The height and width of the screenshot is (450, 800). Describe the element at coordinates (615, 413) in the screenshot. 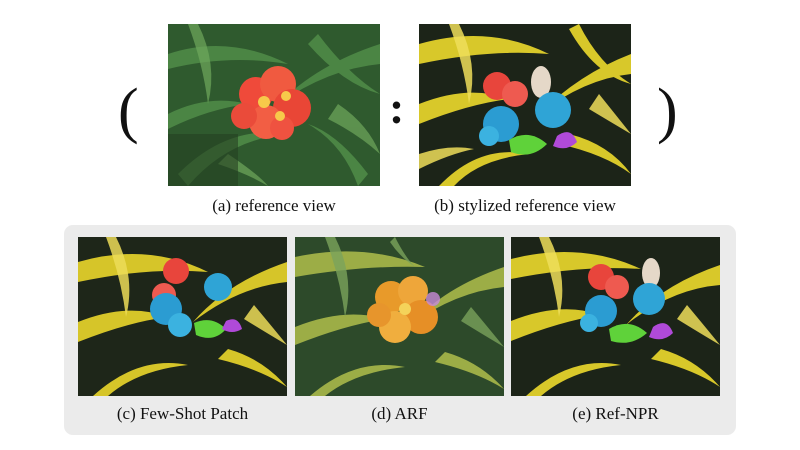

I see `caption-ref-npr: (e) Ref-NPR` at that location.